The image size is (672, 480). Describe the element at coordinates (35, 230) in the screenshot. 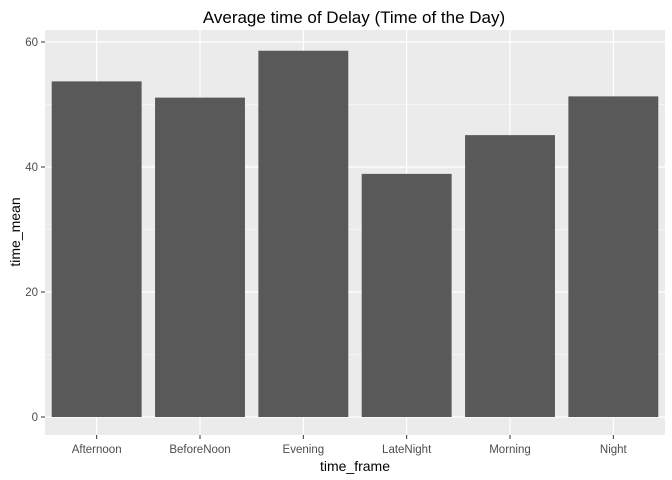

I see `y-axis-ticks: 0 20 40 60` at that location.